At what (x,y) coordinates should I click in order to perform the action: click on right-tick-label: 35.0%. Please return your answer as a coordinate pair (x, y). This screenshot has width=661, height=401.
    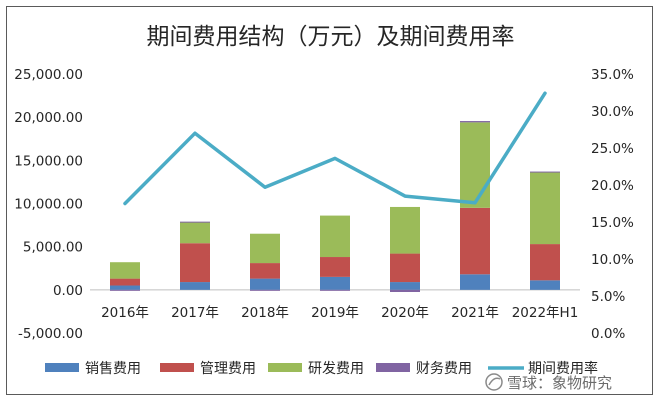
    Looking at the image, I should click on (612, 75).